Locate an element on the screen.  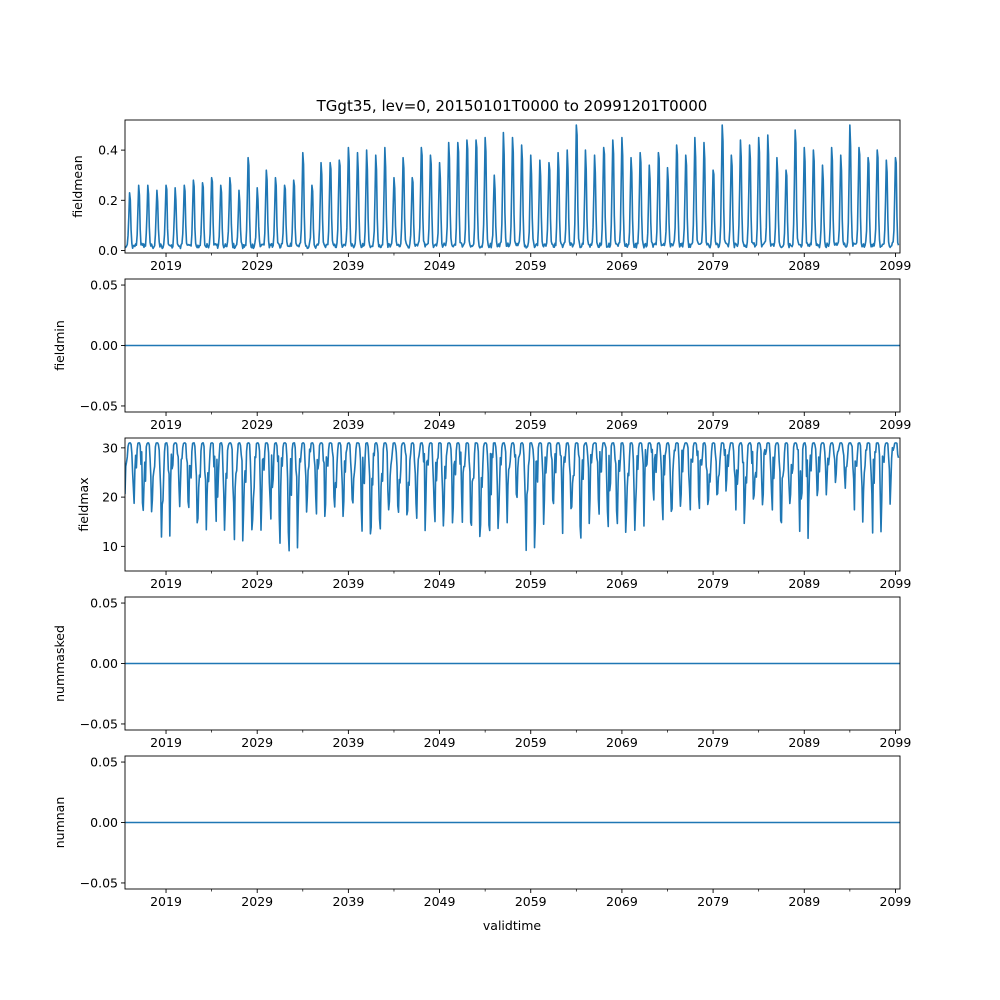
series-line-fieldmean is located at coordinates (512, 187).